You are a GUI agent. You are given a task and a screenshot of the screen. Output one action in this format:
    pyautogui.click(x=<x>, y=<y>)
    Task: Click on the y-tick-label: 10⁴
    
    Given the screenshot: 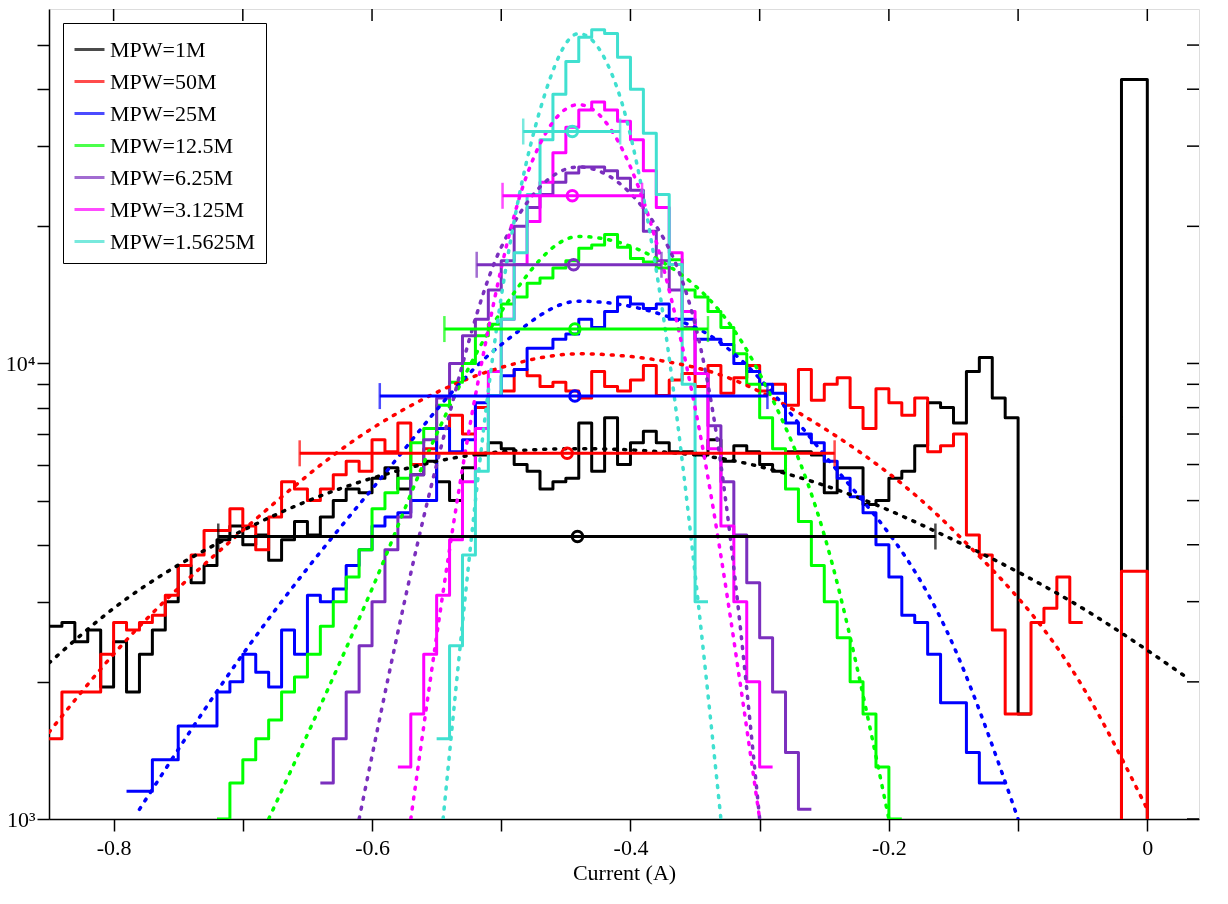 What is the action you would take?
    pyautogui.click(x=20, y=363)
    